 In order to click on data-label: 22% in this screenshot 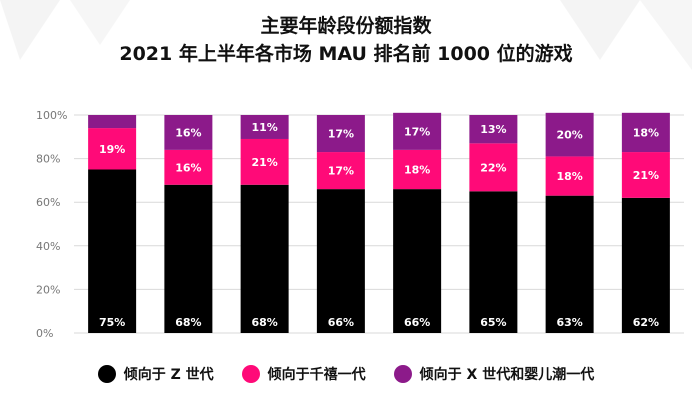, I will do `click(493, 167)`.